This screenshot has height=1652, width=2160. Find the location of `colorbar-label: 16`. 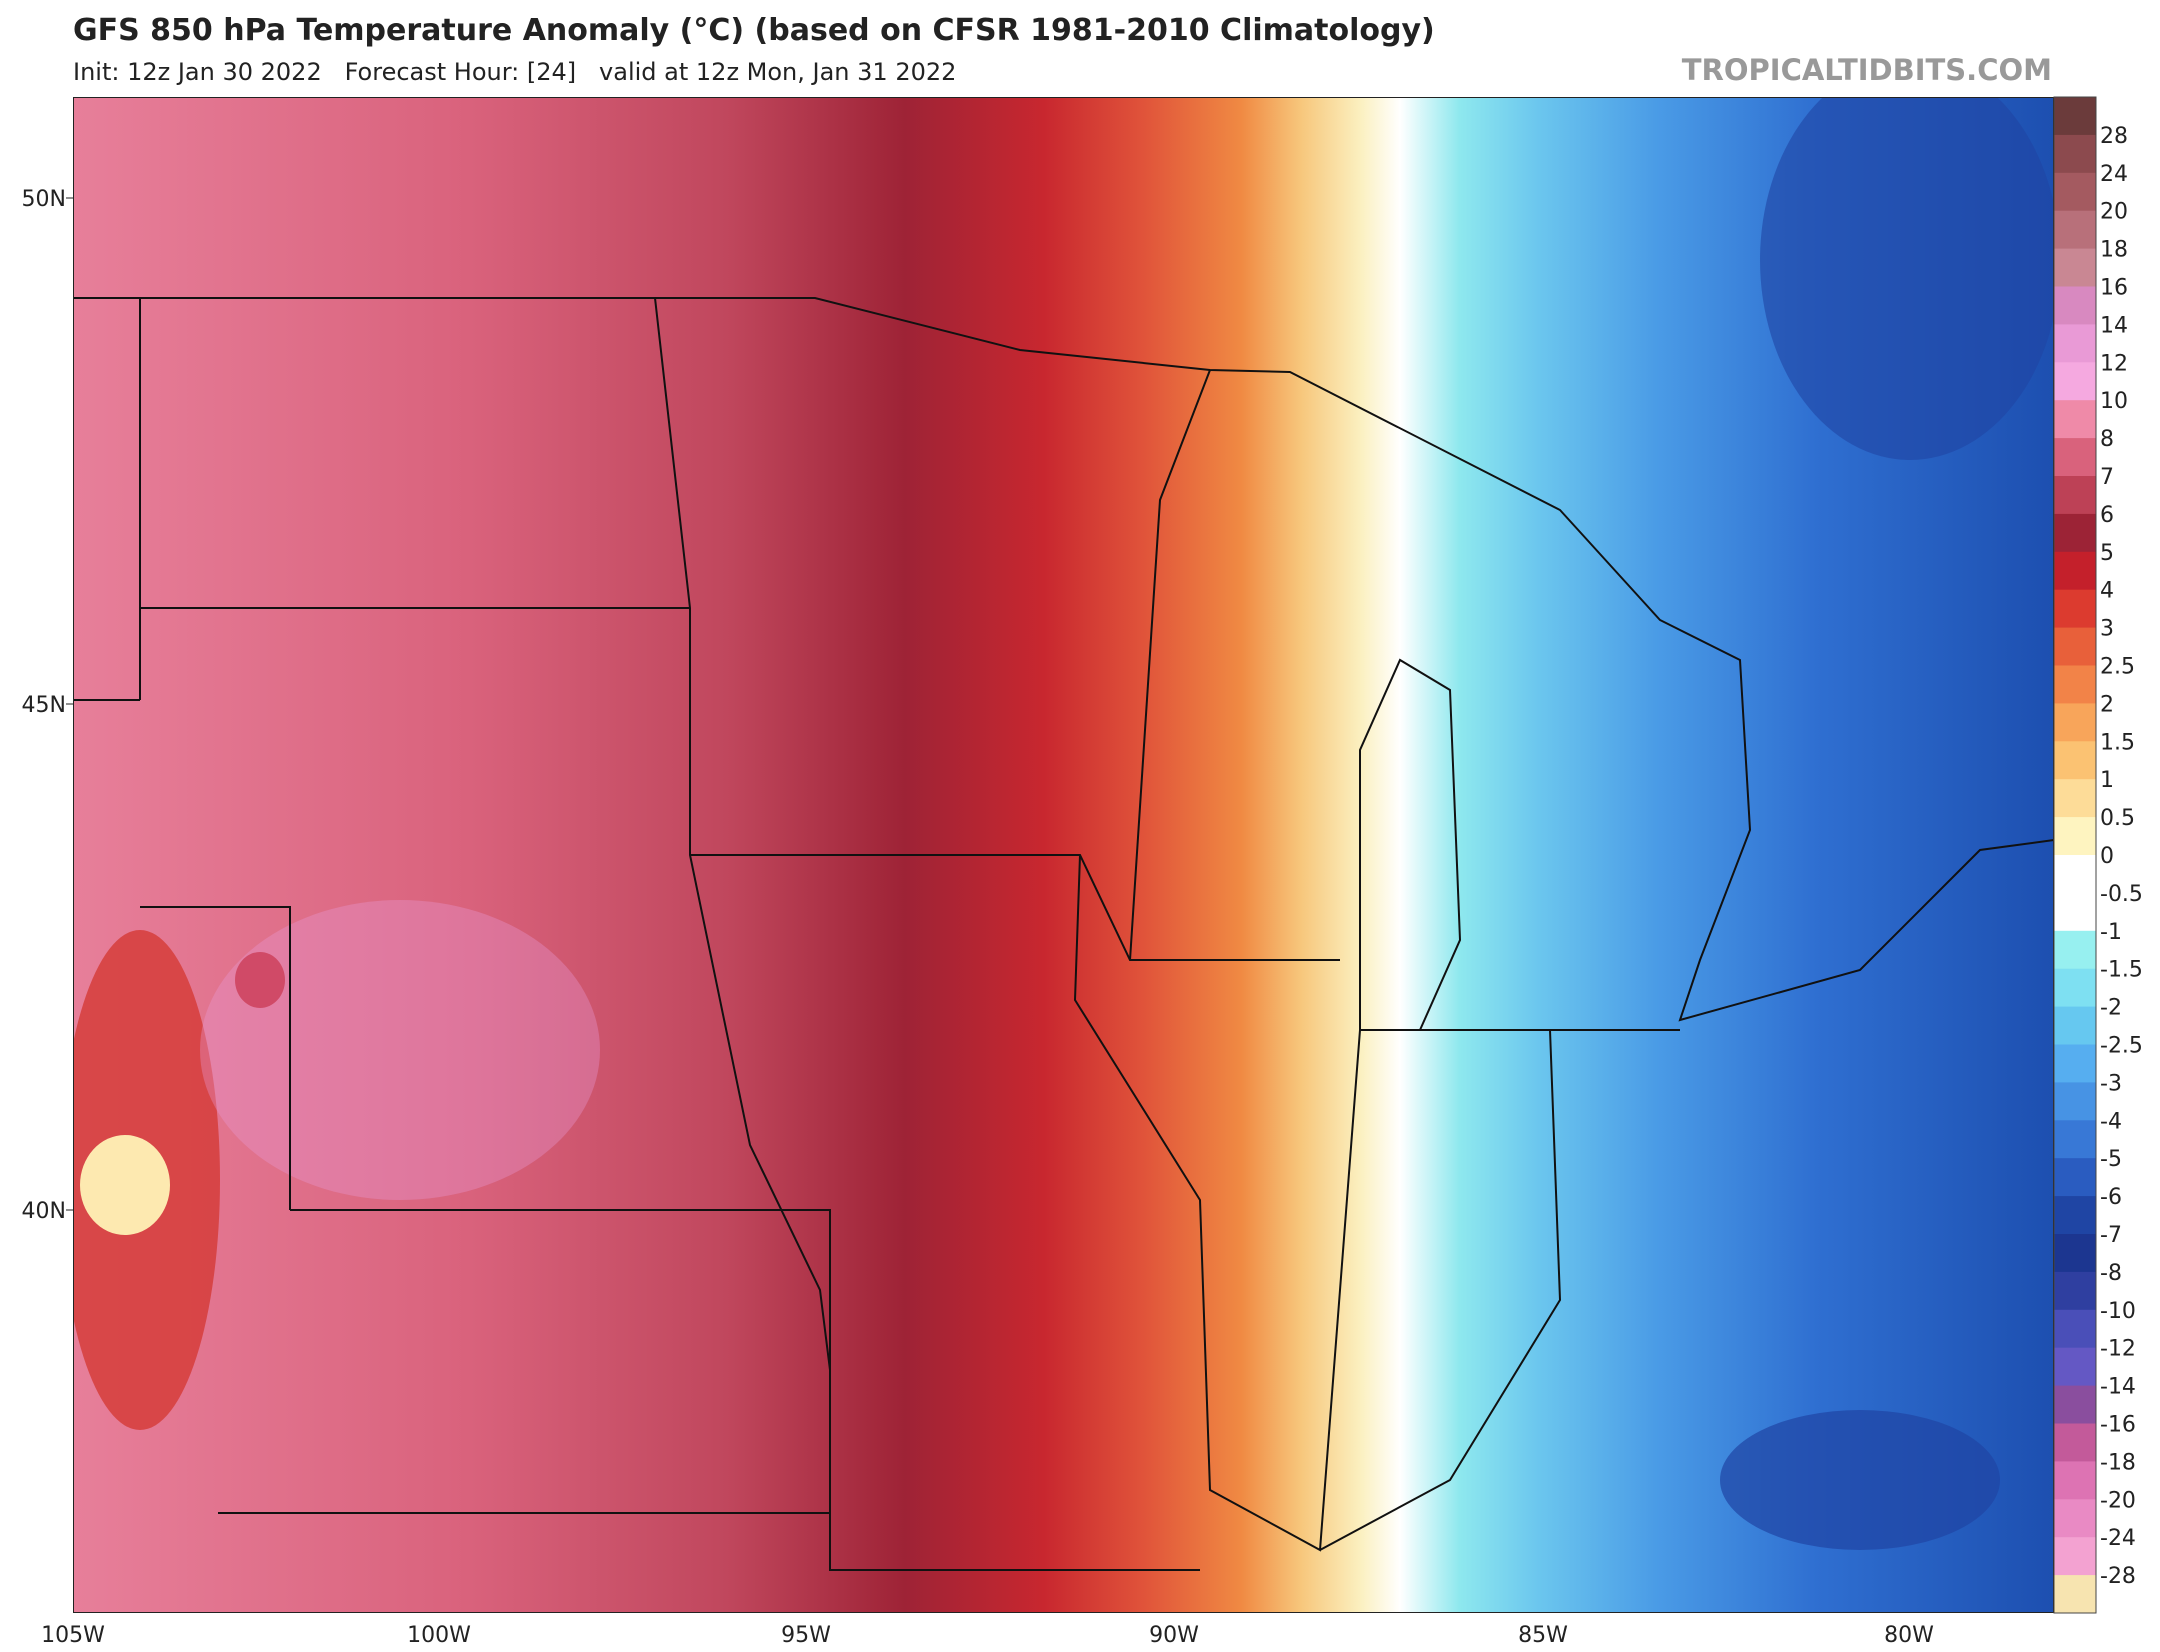

colorbar-label: 16 is located at coordinates (2114, 288).